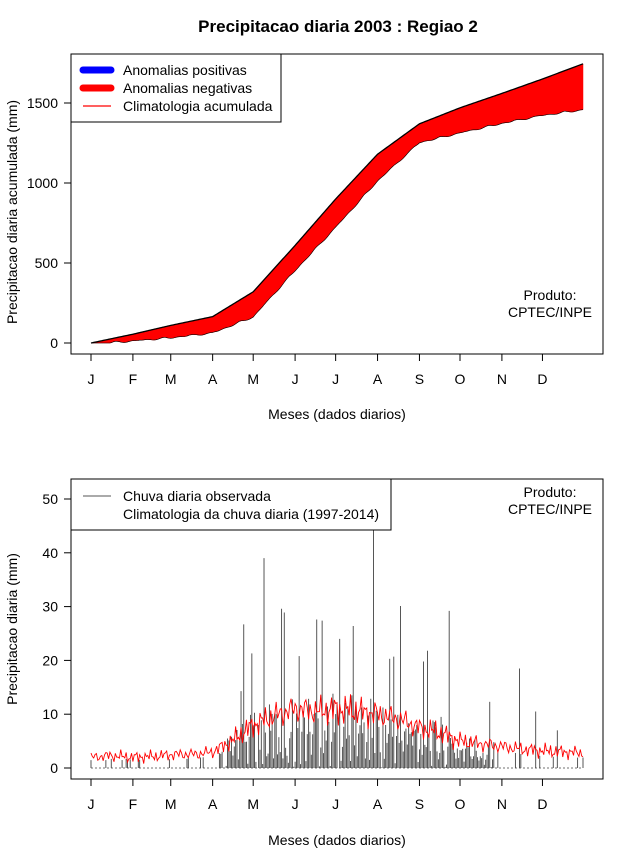 The image size is (640, 850). Describe the element at coordinates (12, 212) in the screenshot. I see `y-axis-label: Precipitacao diaria acumulada (mm)` at that location.